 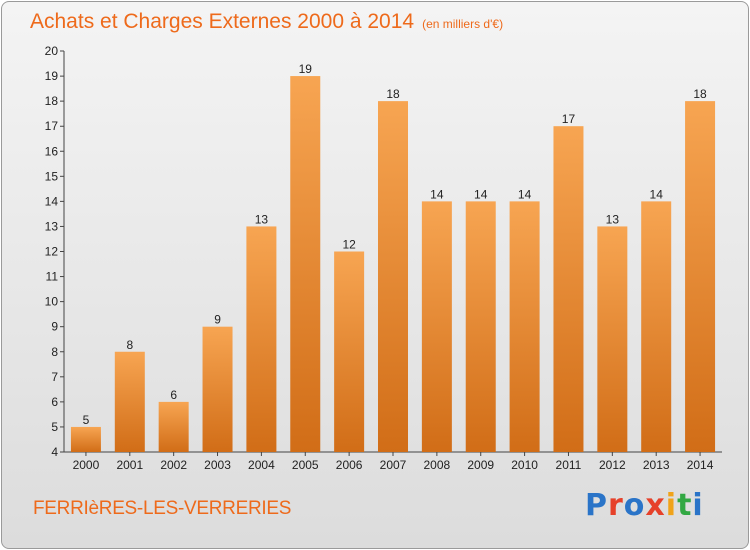 I want to click on x-tick-label: 2013, so click(x=656, y=465).